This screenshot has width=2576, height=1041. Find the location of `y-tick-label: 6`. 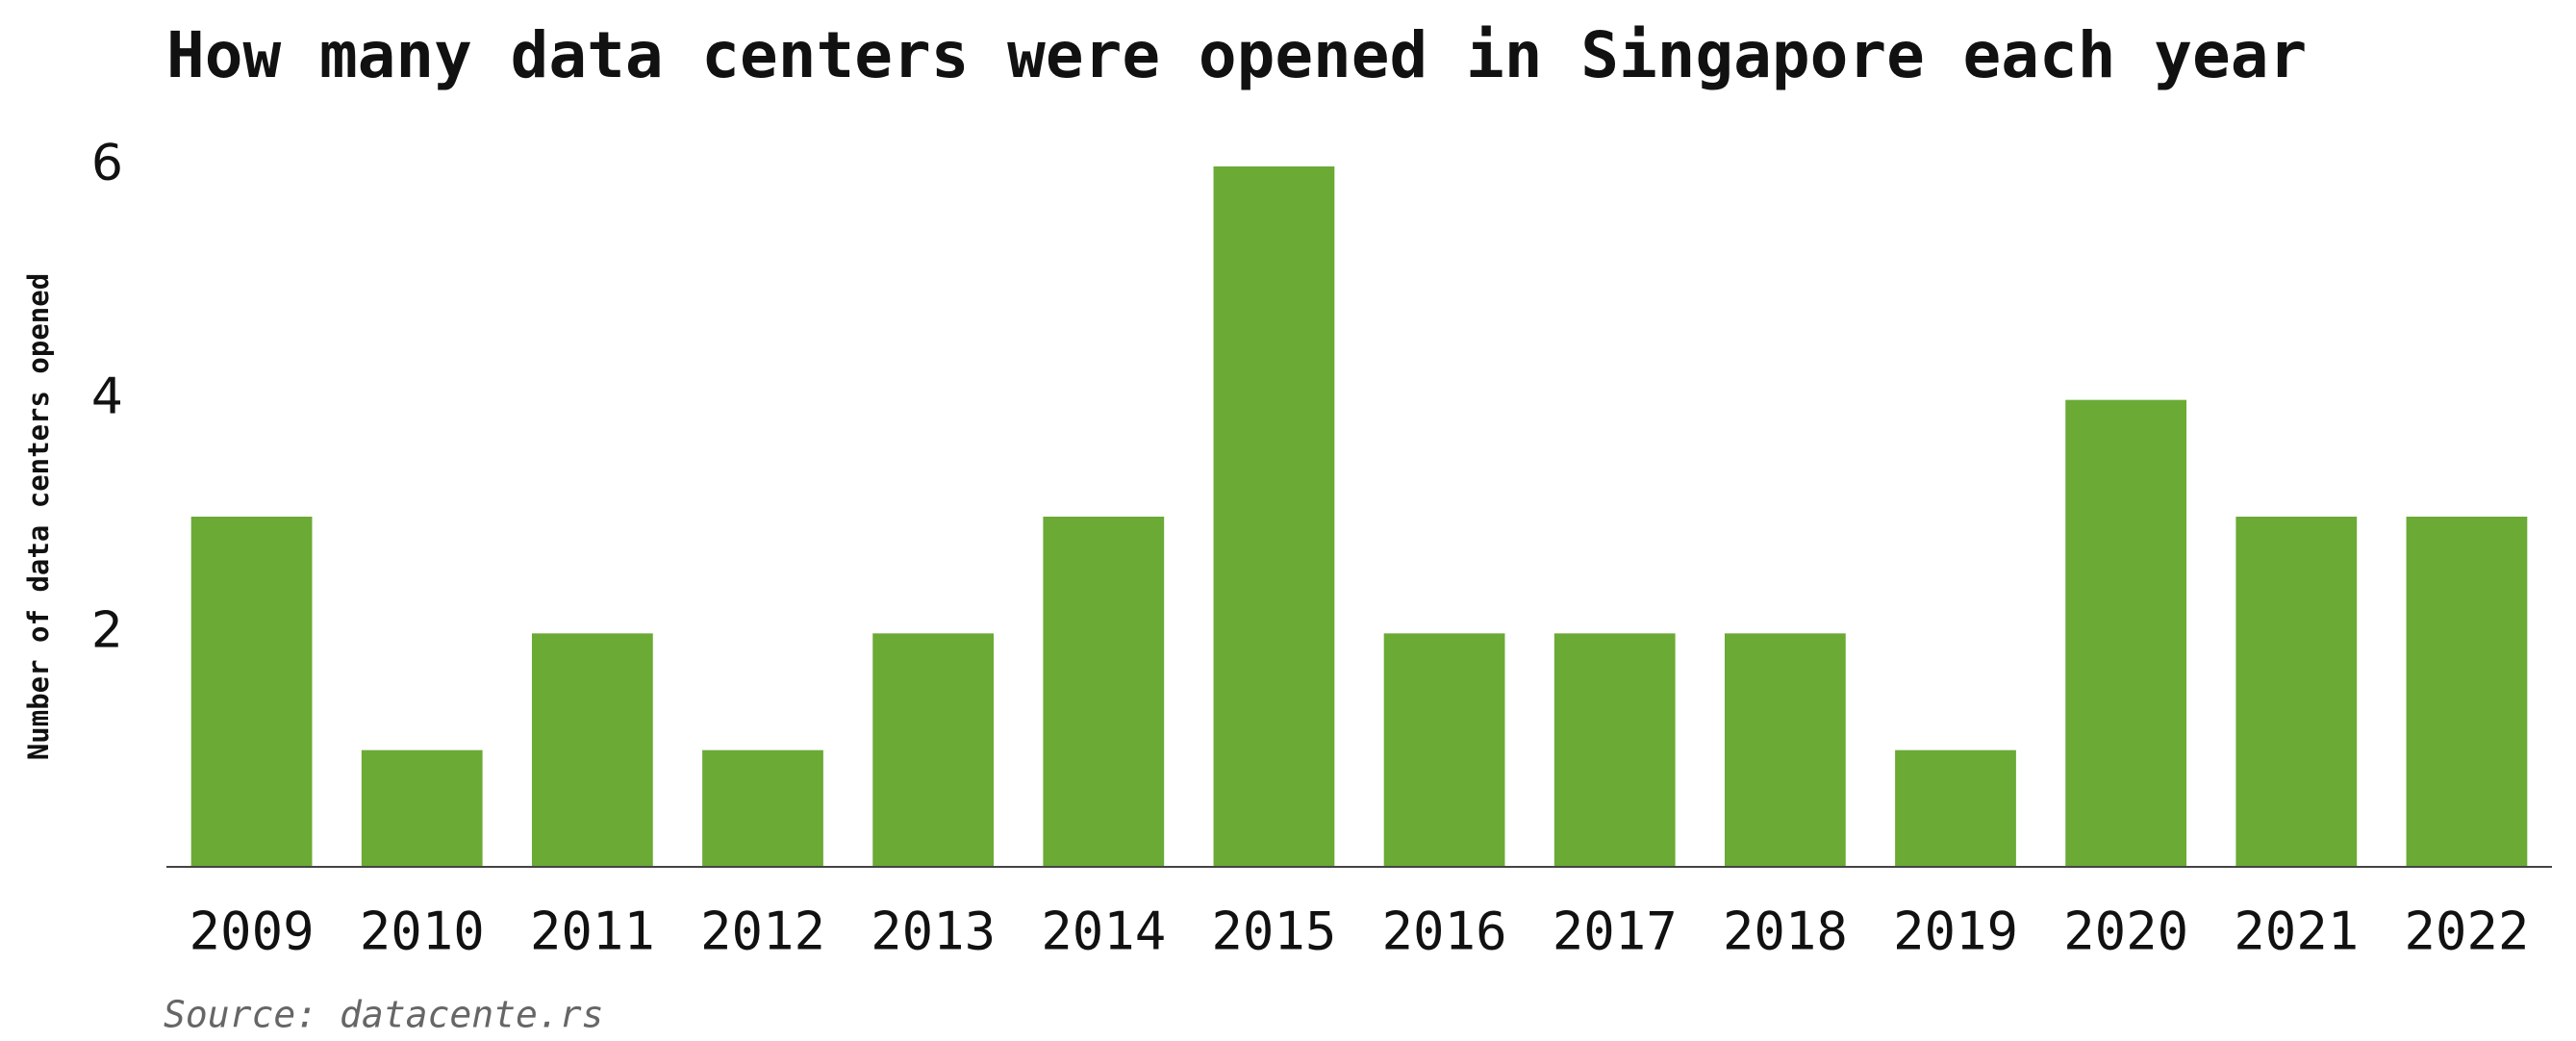

y-tick-label: 6 is located at coordinates (107, 163).